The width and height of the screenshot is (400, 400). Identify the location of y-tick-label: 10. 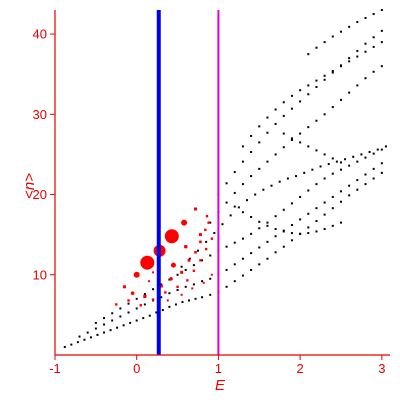
(40, 274).